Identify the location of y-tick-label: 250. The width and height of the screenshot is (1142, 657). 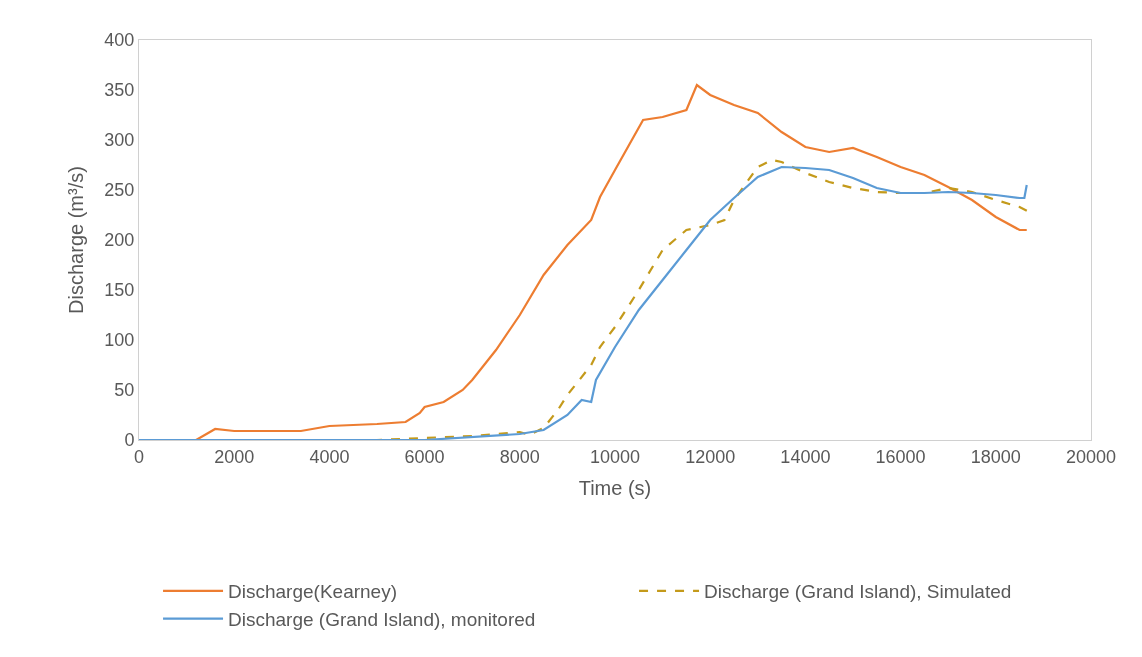
(119, 190).